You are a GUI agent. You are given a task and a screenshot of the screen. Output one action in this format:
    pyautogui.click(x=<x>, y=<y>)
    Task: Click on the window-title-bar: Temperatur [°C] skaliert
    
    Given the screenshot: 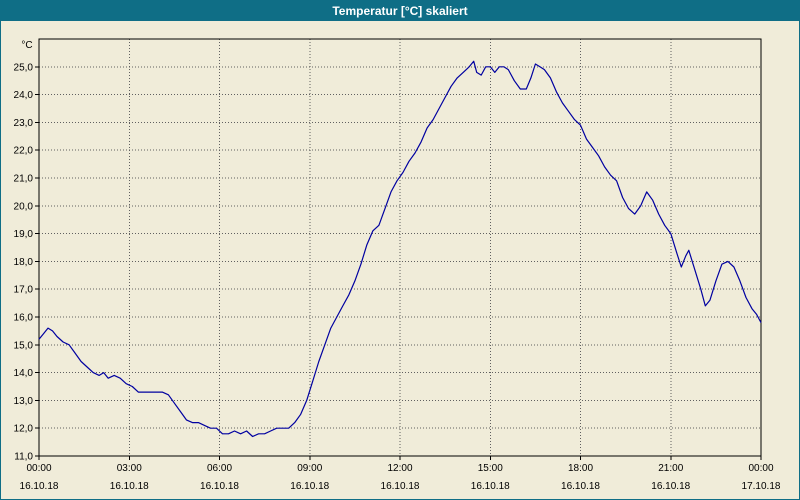 What is the action you would take?
    pyautogui.click(x=400, y=11)
    